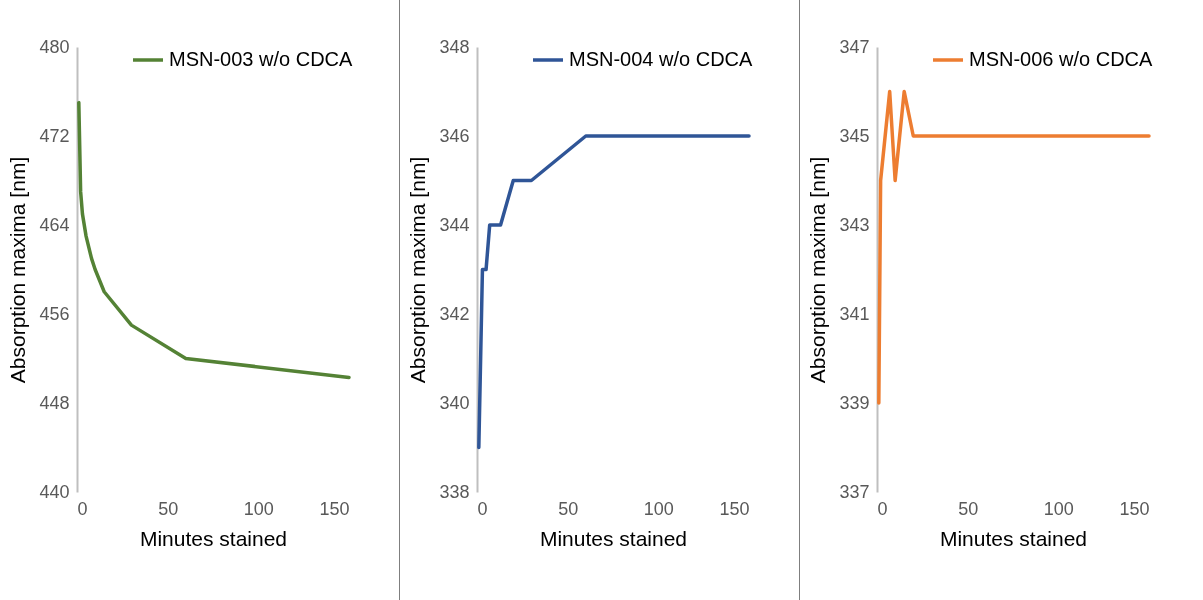 This screenshot has width=1203, height=600. What do you see at coordinates (661, 59) in the screenshot?
I see `legend-label: MSN-004 w/o CDCA` at bounding box center [661, 59].